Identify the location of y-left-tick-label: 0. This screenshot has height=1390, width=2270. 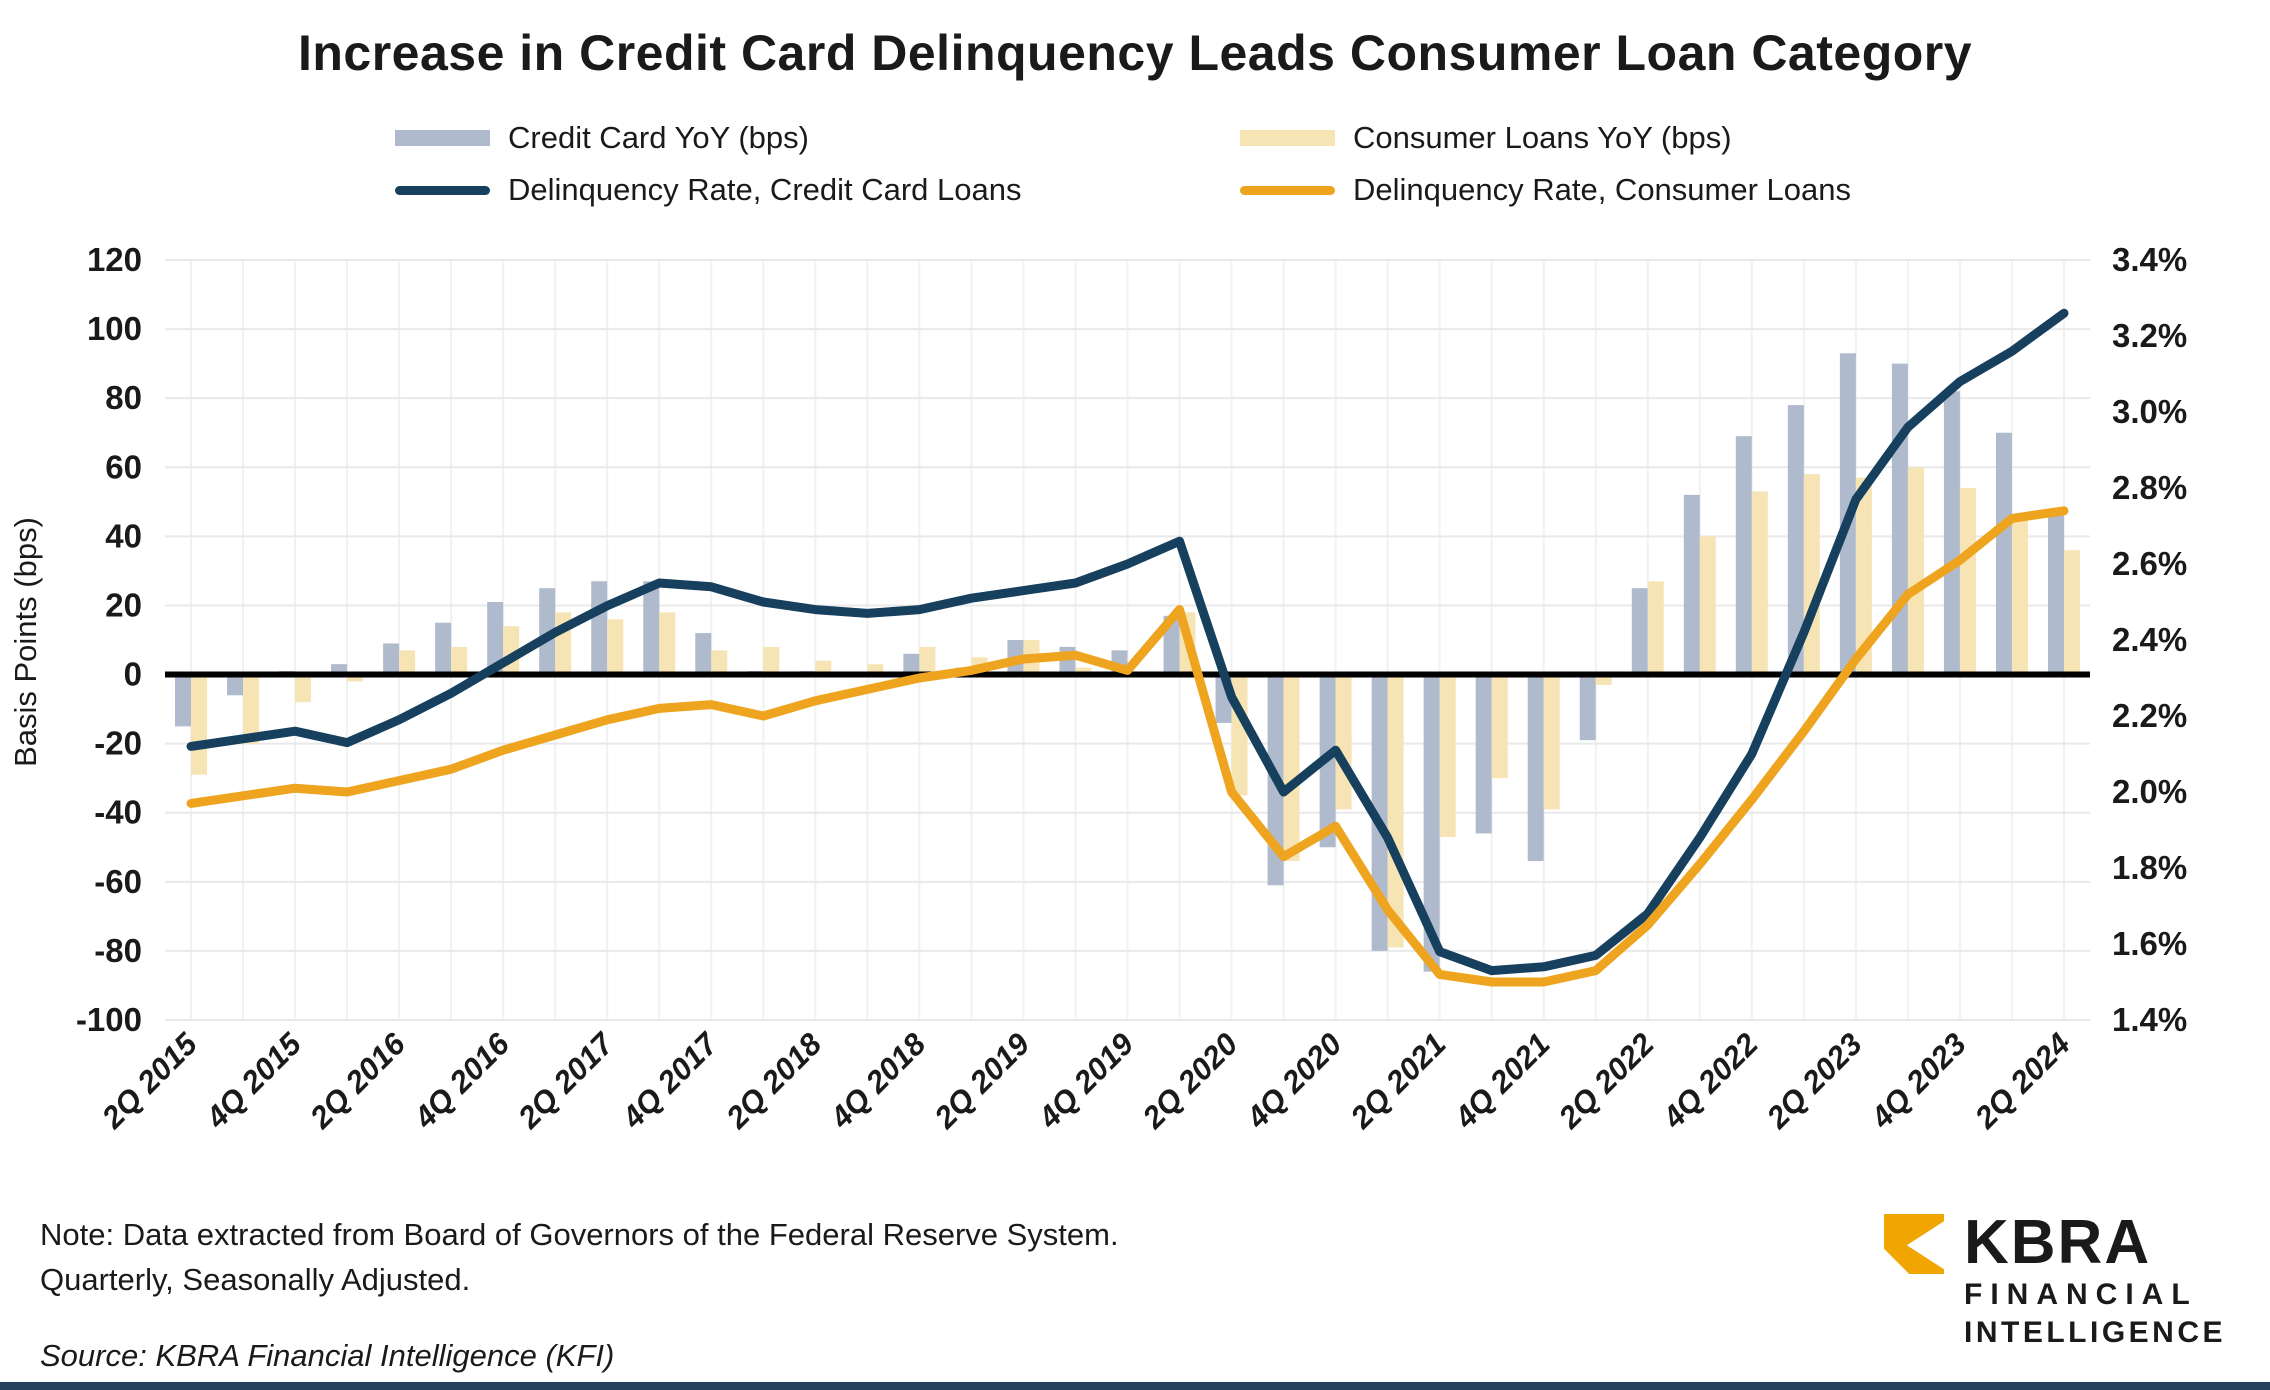
(133, 674).